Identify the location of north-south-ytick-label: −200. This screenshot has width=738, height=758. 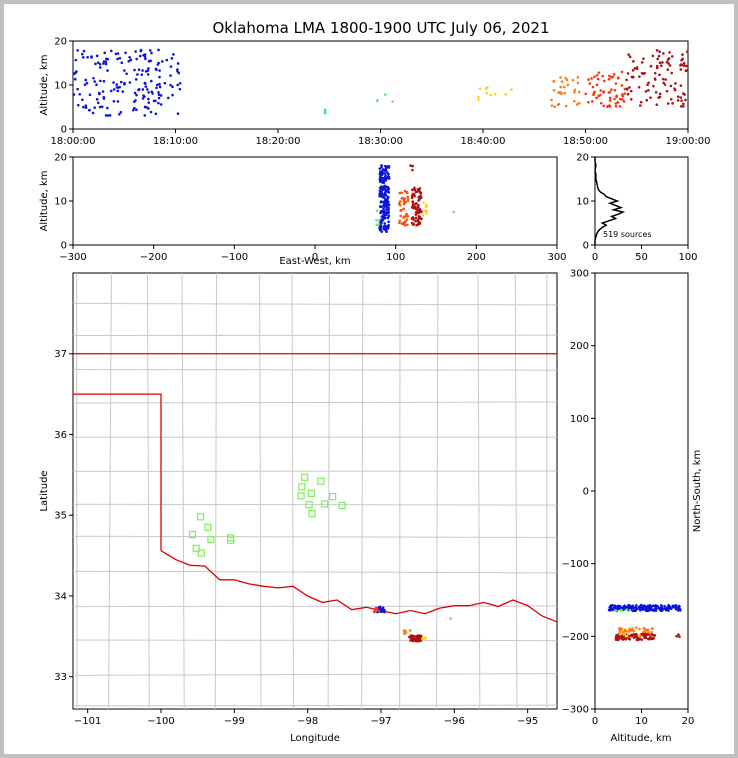
(575, 637).